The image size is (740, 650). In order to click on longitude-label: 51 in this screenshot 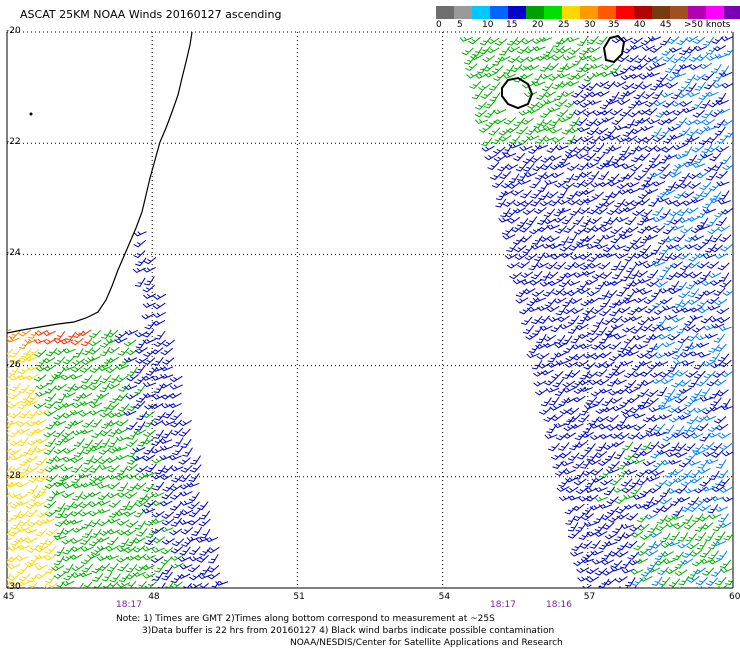, I will do `click(299, 597)`.